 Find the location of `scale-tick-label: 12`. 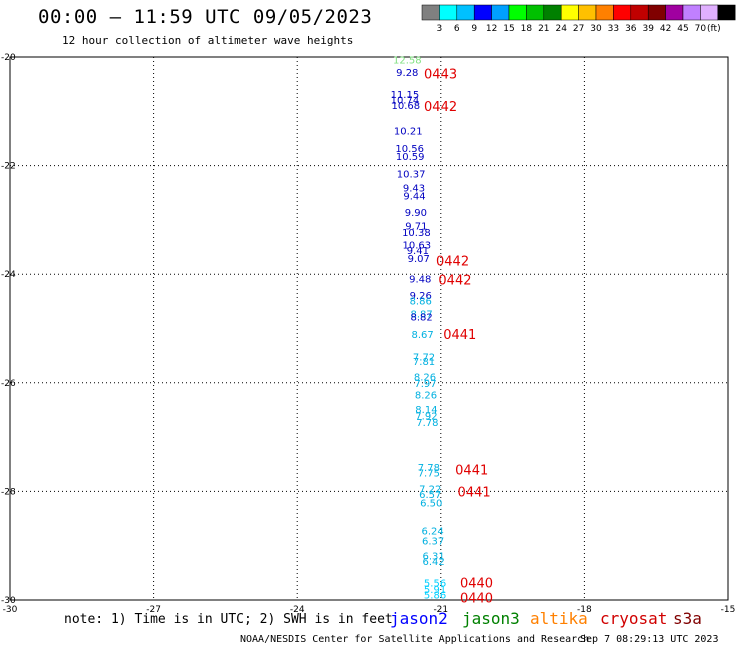

scale-tick-label: 12 is located at coordinates (491, 29).